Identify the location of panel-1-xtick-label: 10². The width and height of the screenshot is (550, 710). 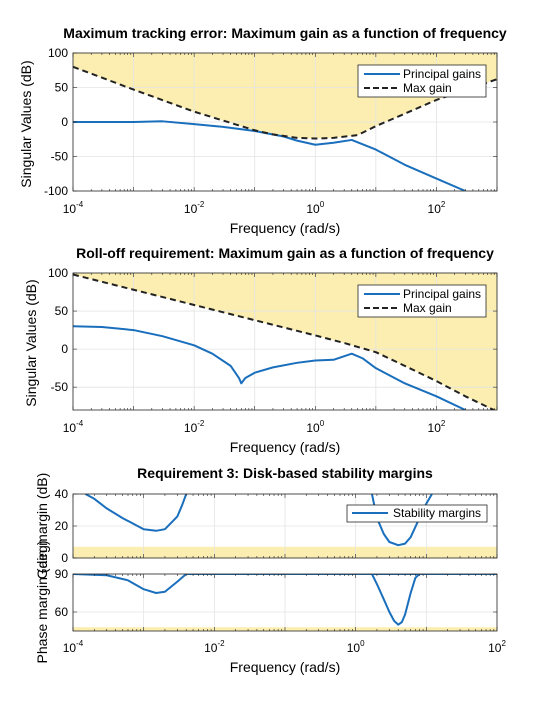
(437, 208).